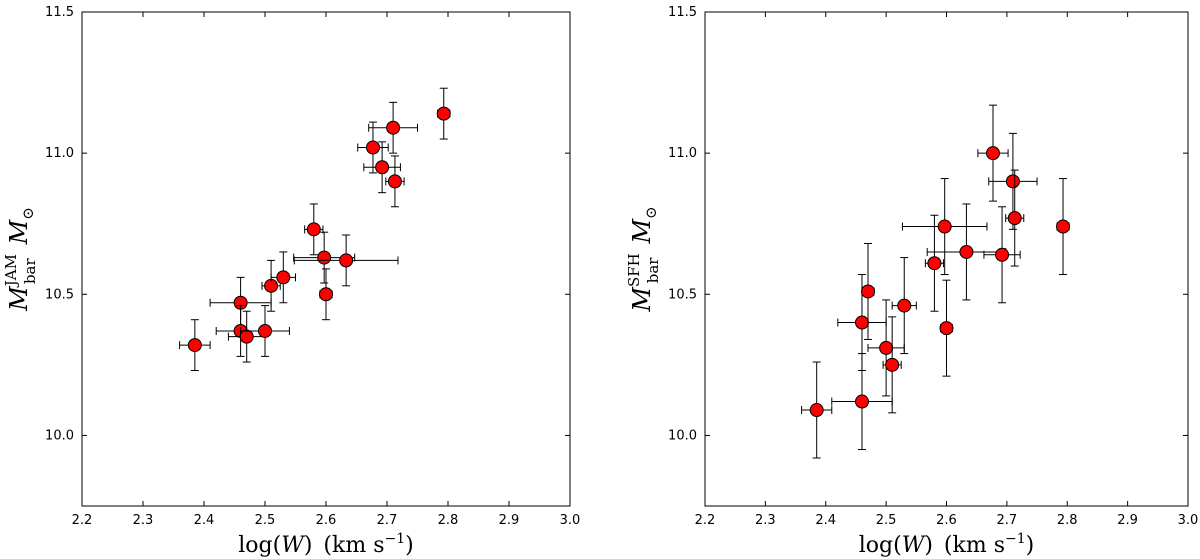 The image size is (1200, 559). Describe the element at coordinates (682, 435) in the screenshot. I see `y-tick-label: 10.0` at that location.